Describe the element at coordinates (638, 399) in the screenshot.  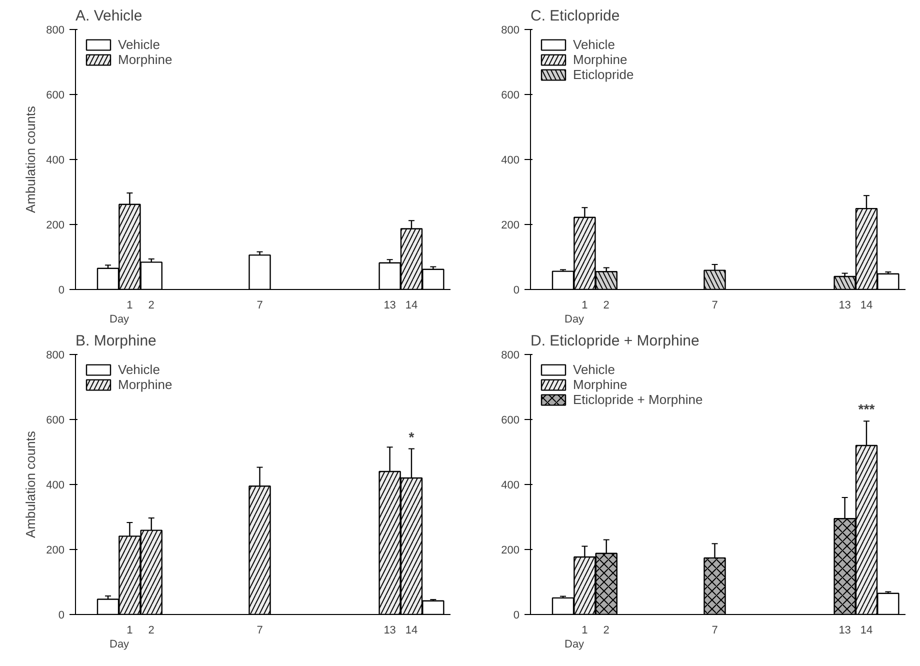
I see `legend-label: Eticlopride + Morphine` at that location.